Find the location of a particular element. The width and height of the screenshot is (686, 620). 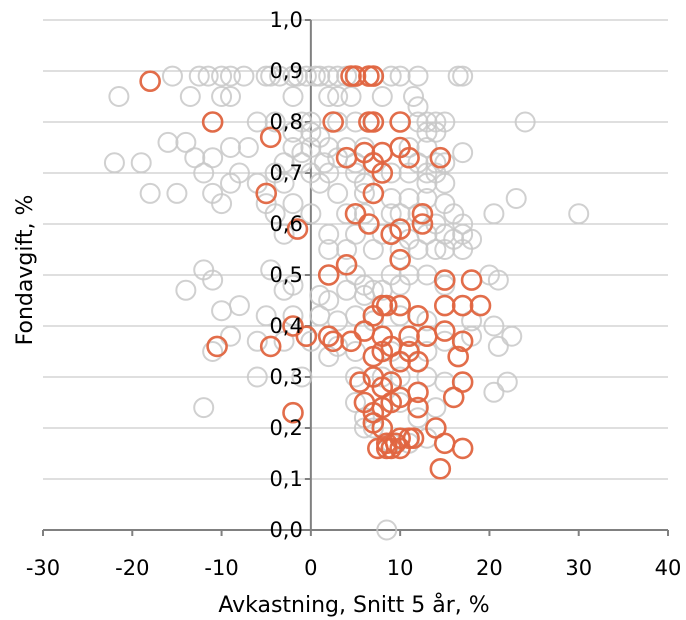

x-tick-label: -20 is located at coordinates (132, 568).